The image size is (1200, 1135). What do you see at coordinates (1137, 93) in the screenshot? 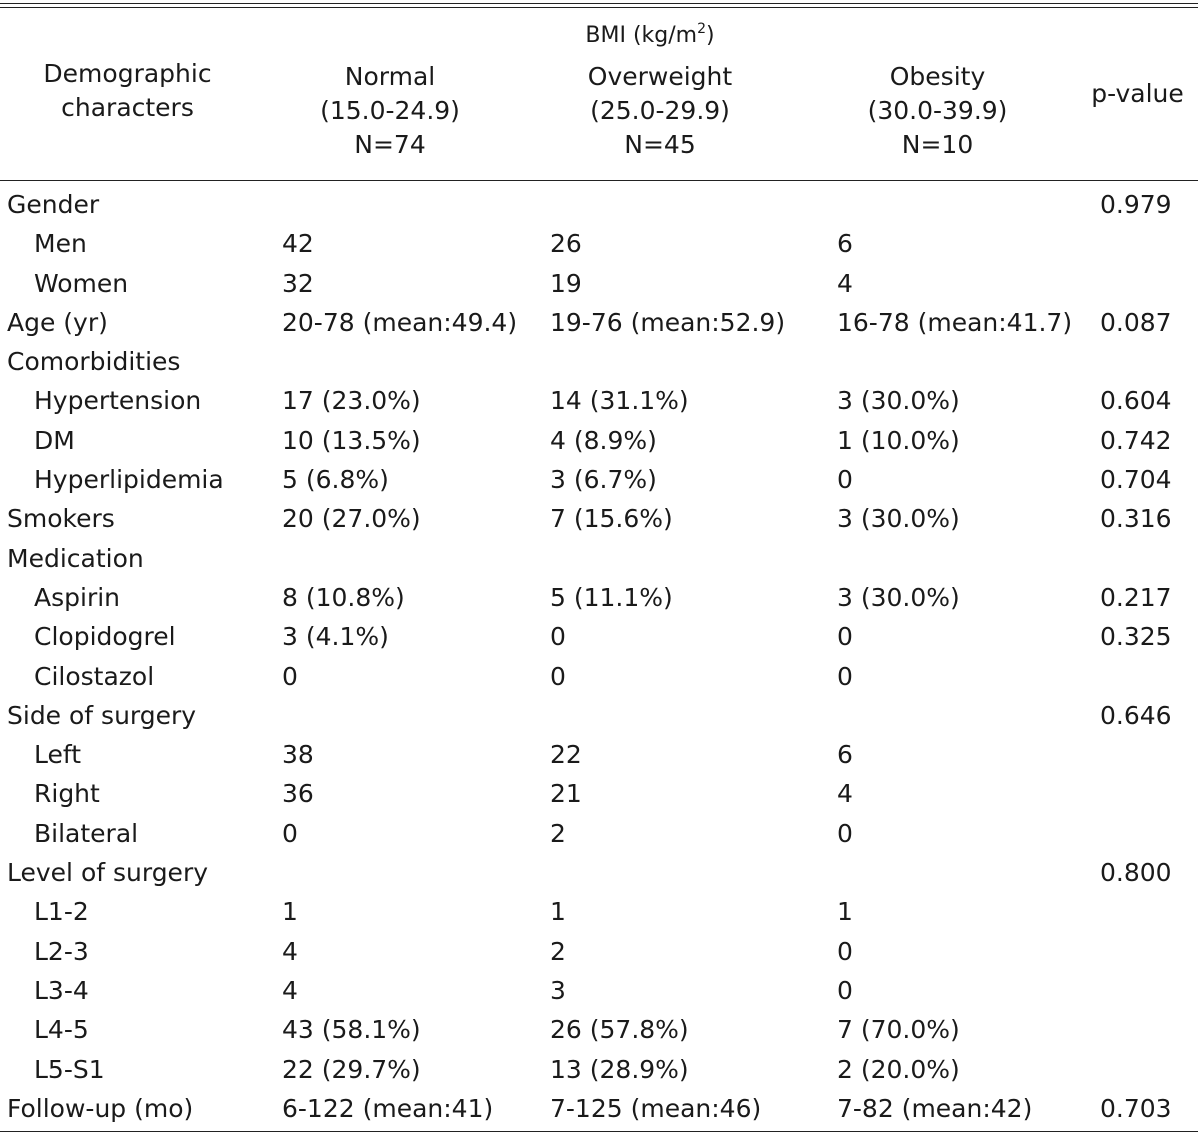
I see `pvalue-heading: p-value` at bounding box center [1137, 93].